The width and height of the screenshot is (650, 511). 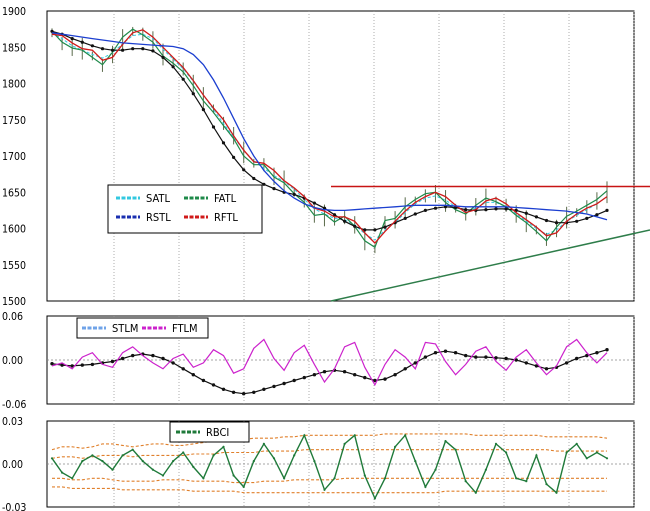 What do you see at coordinates (14, 506) in the screenshot?
I see `rbci-ytick-label: -0.03` at bounding box center [14, 506].